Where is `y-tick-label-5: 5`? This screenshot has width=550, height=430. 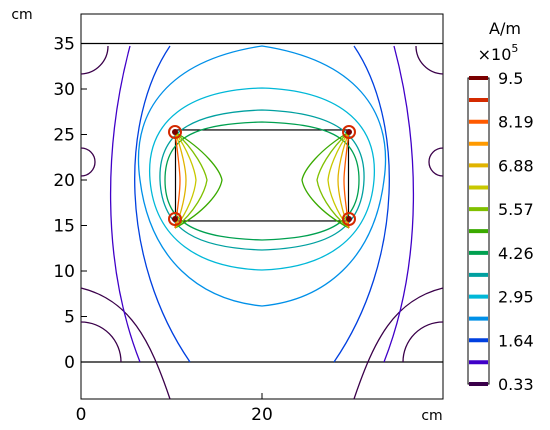
y-tick-label-5: 5 is located at coordinates (69, 318).